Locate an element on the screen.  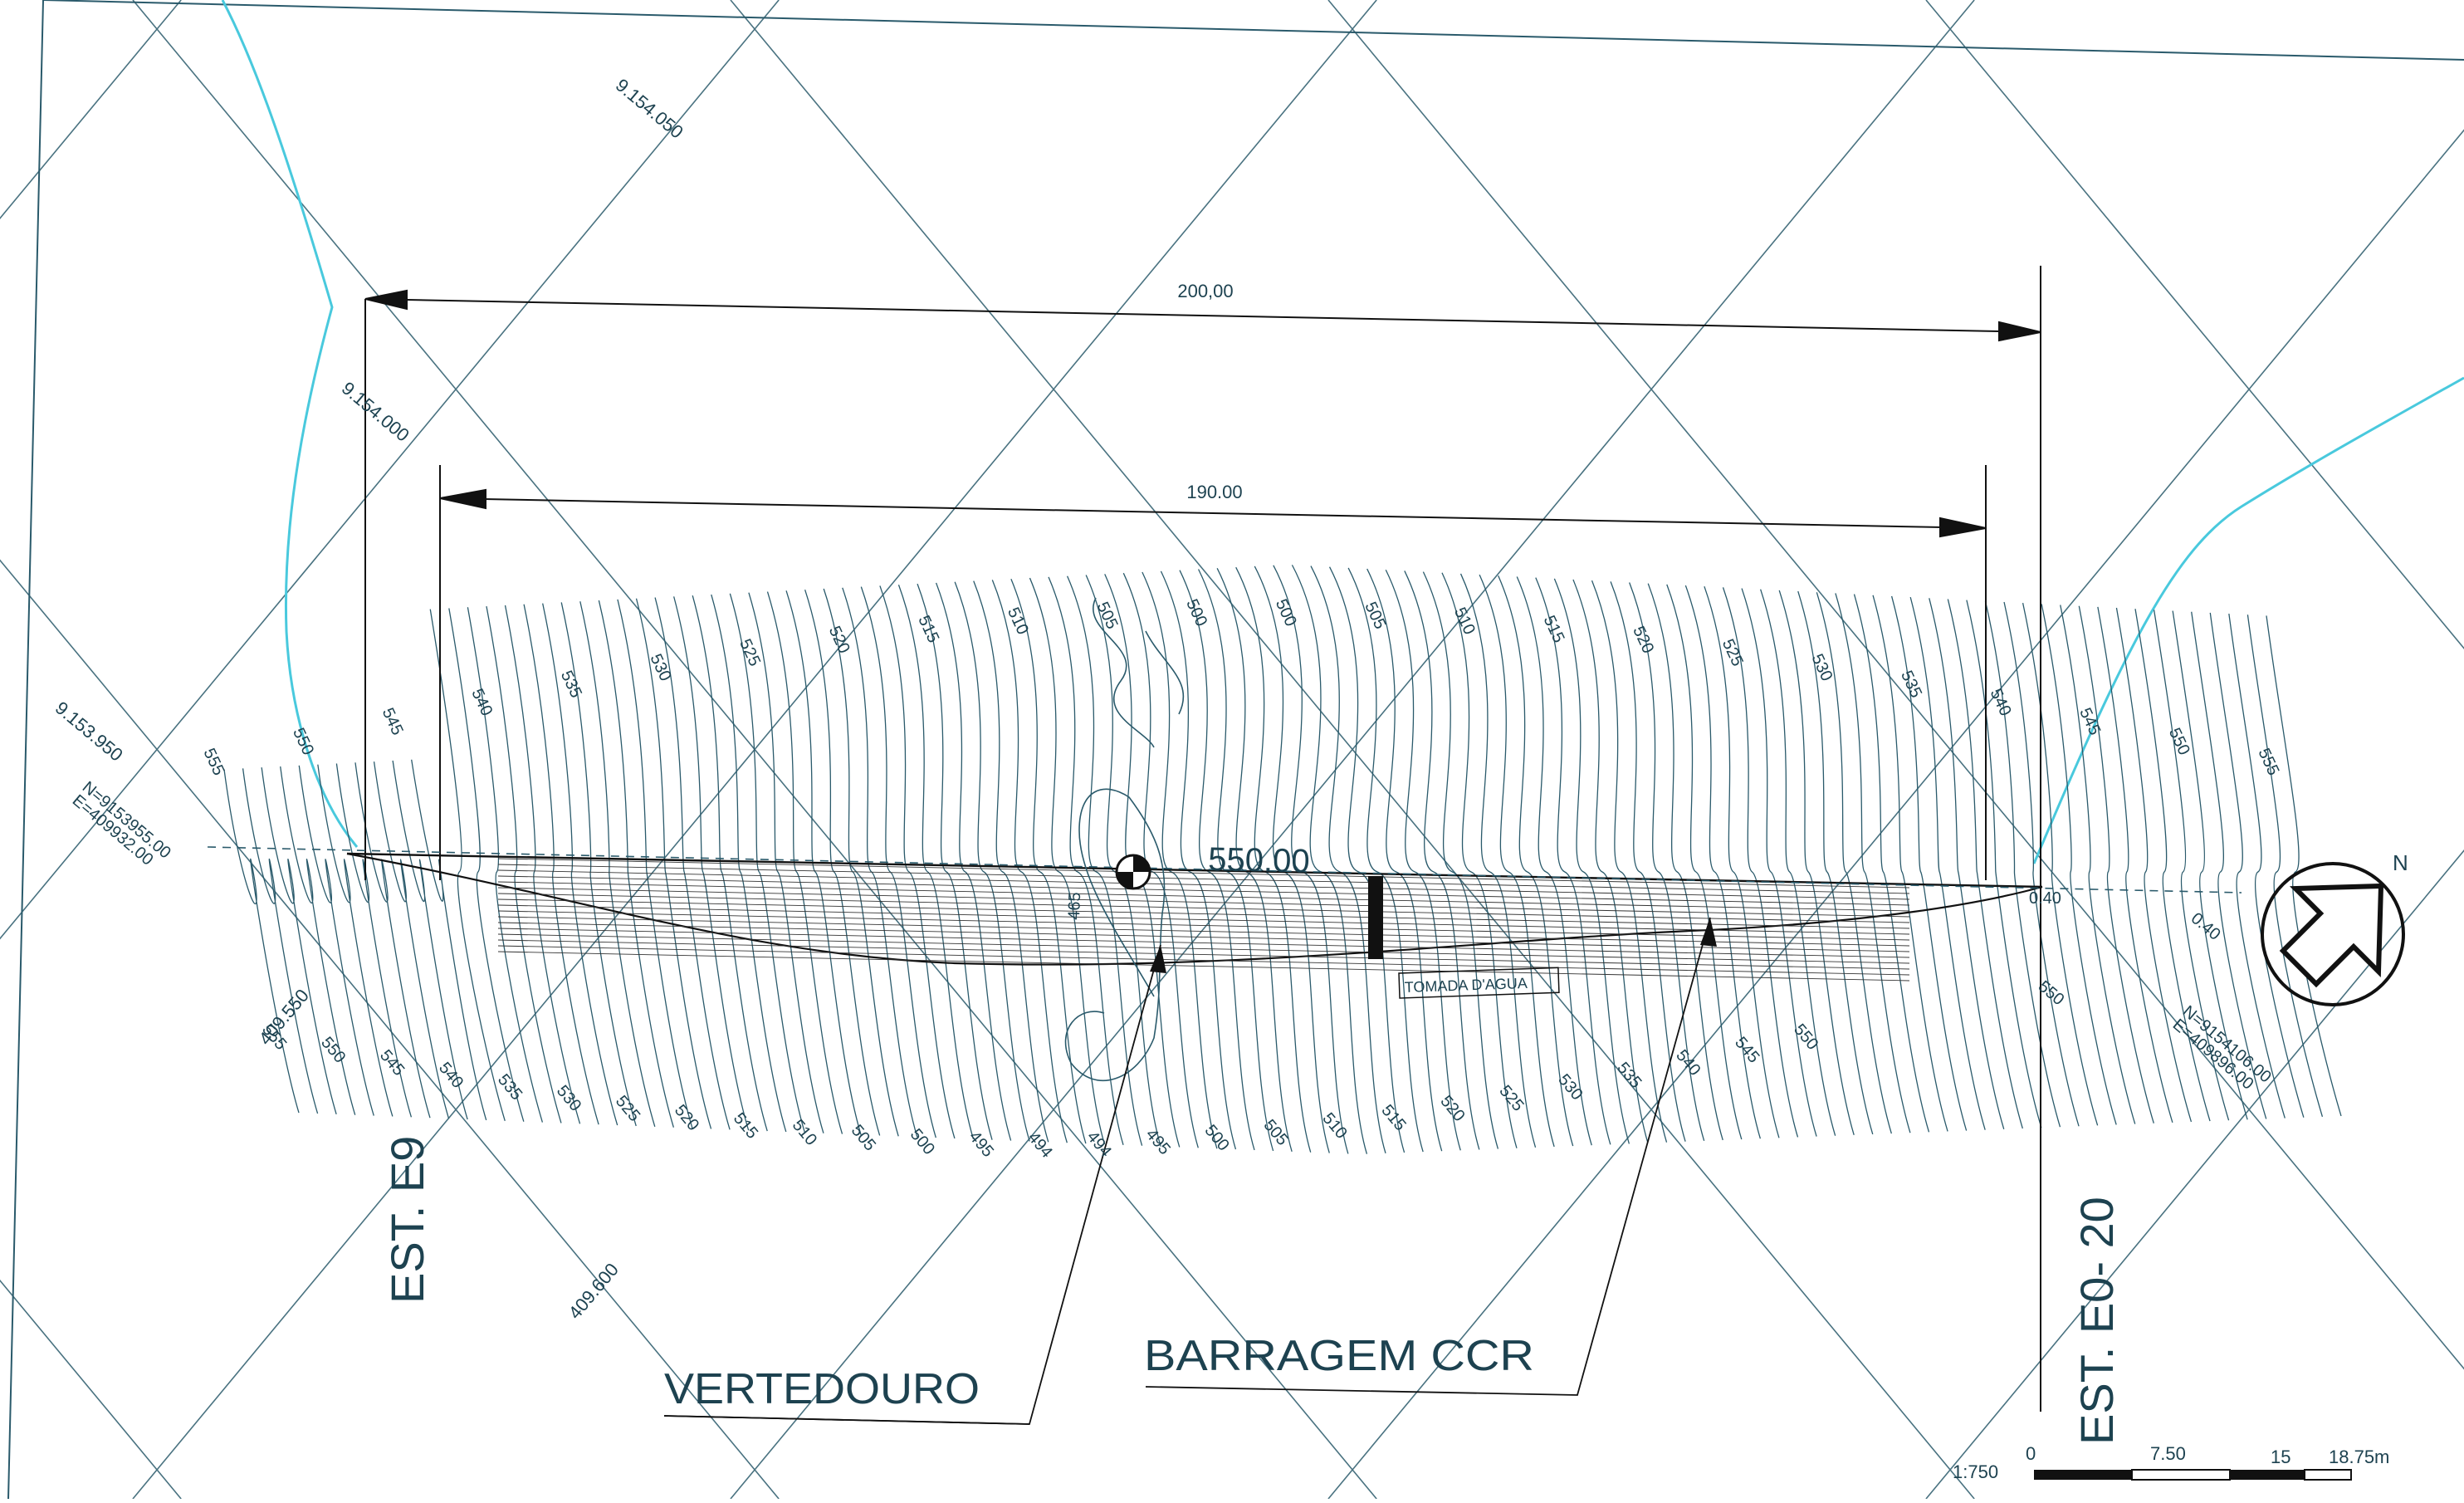
dimension-inner-label: 190.00 is located at coordinates (1214, 492).